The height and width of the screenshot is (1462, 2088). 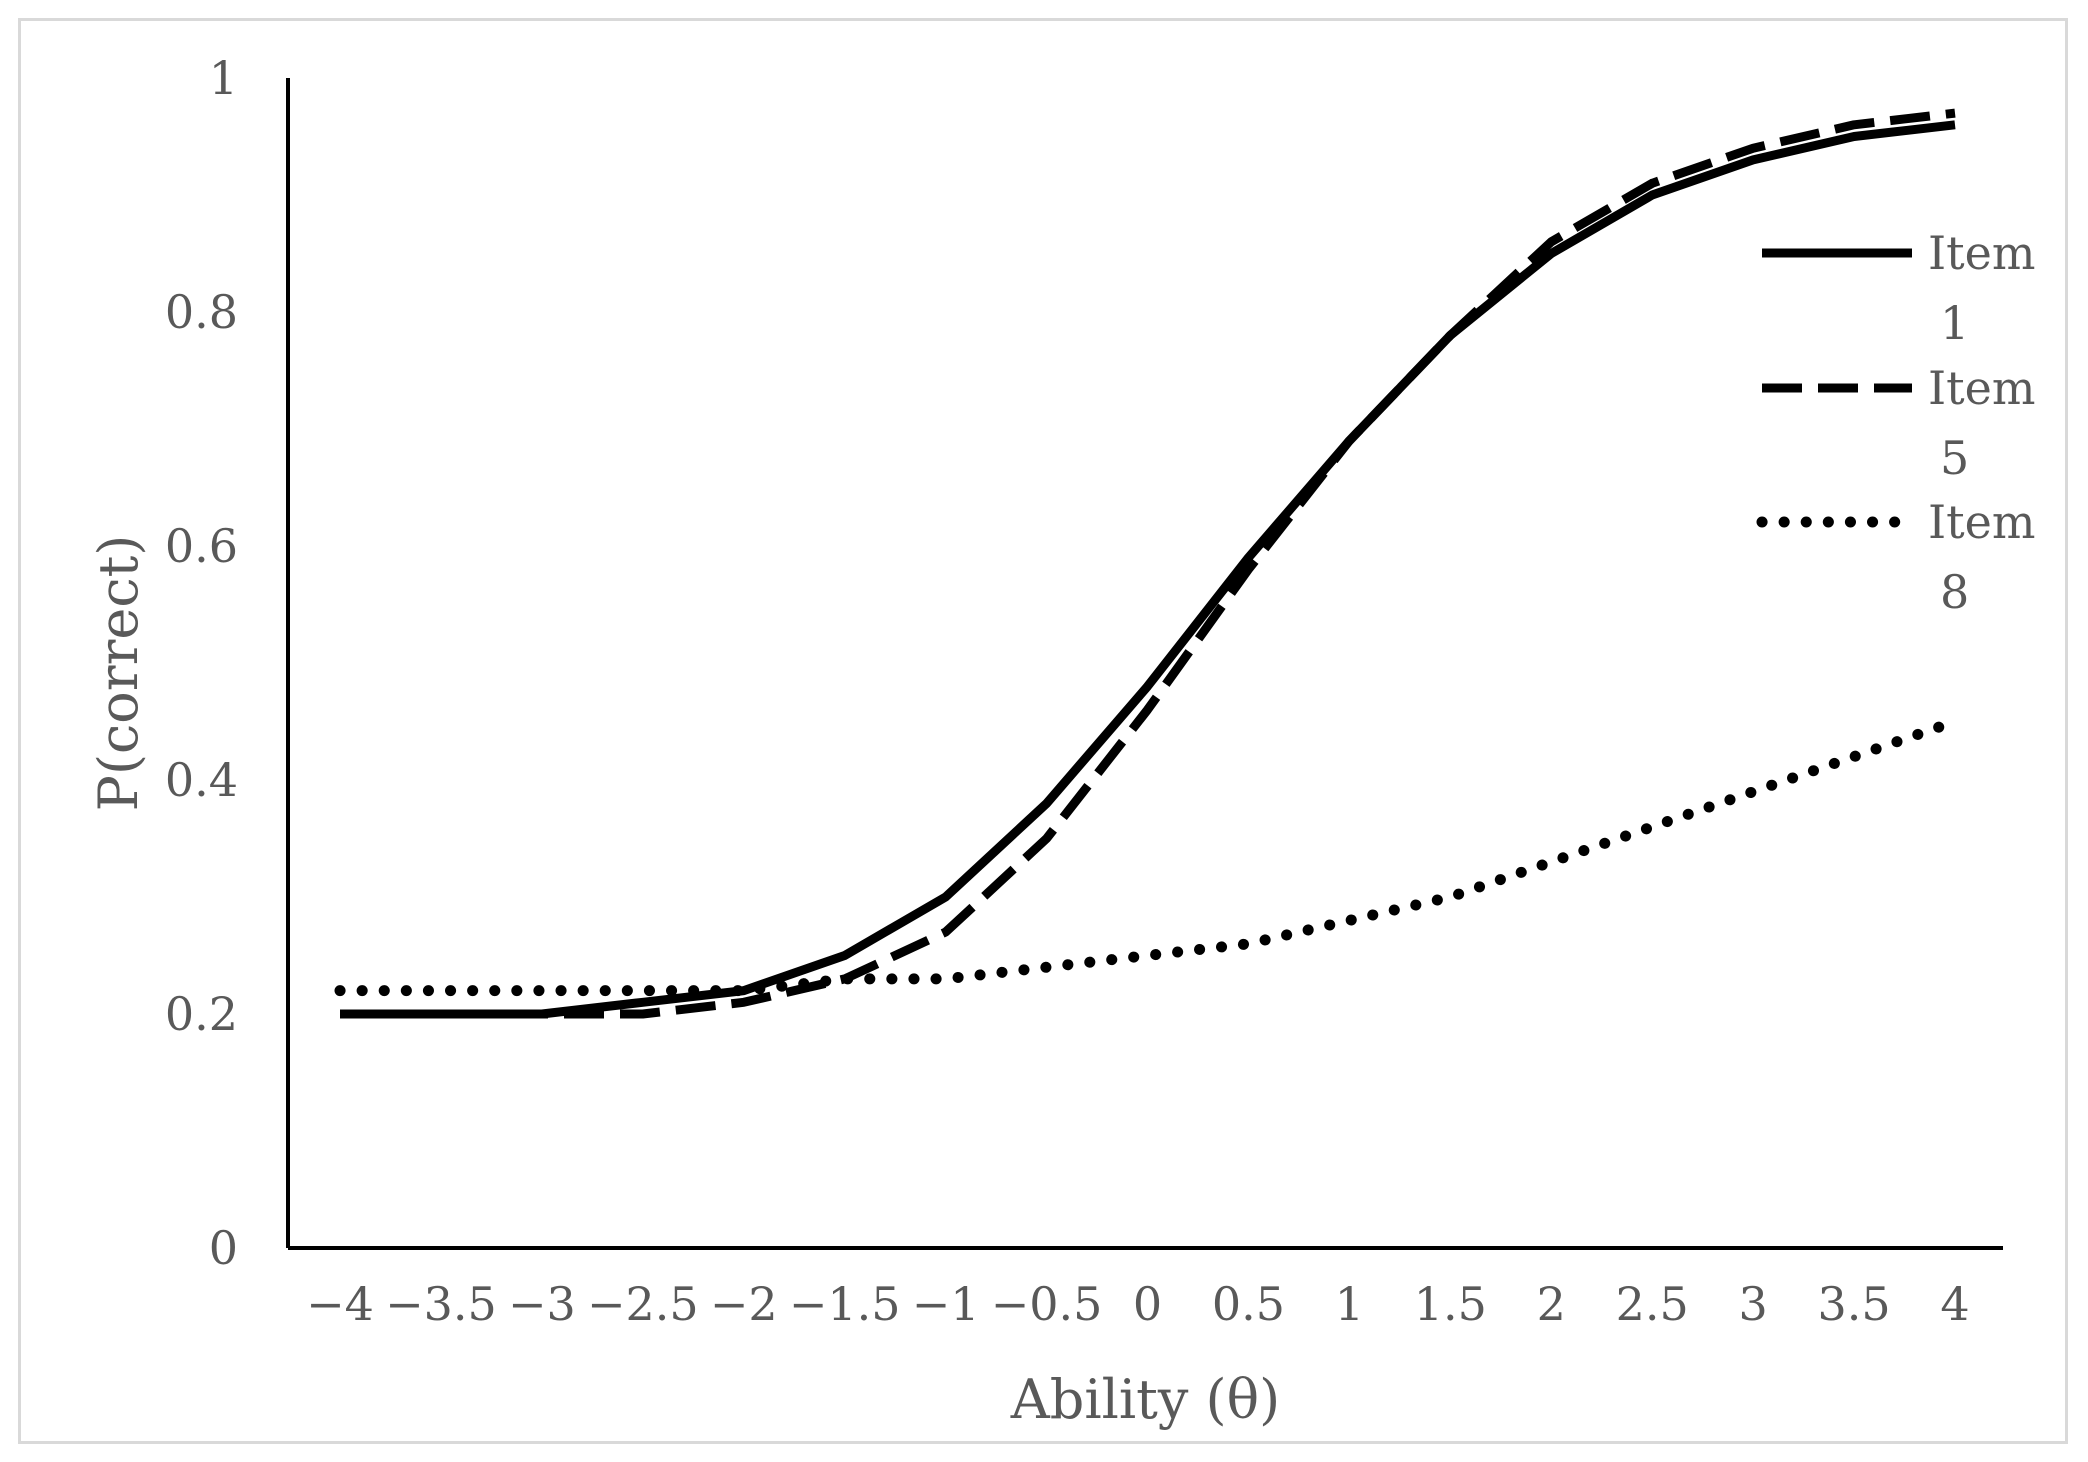 I want to click on y-tick-label: 1, so click(x=223, y=78).